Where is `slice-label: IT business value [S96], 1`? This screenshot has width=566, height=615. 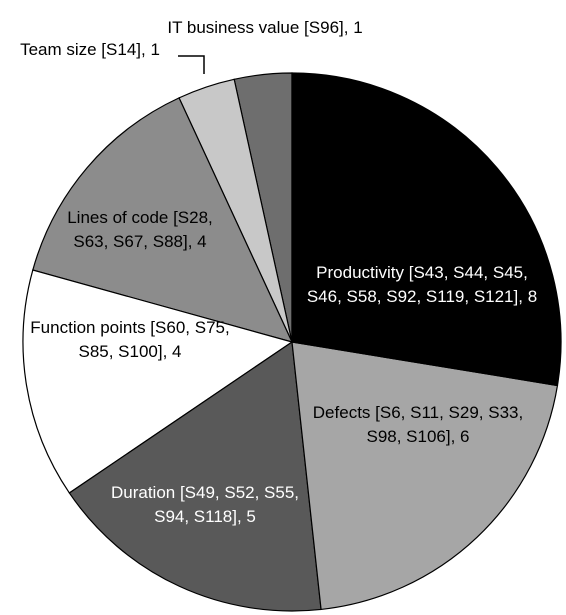
slice-label: IT business value [S96], 1 is located at coordinates (265, 28).